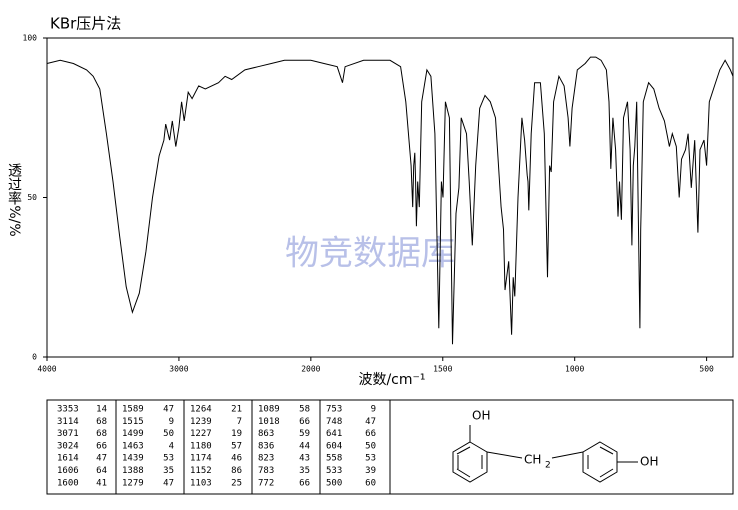  I want to click on peak-wavenumber: 1180, so click(201, 446).